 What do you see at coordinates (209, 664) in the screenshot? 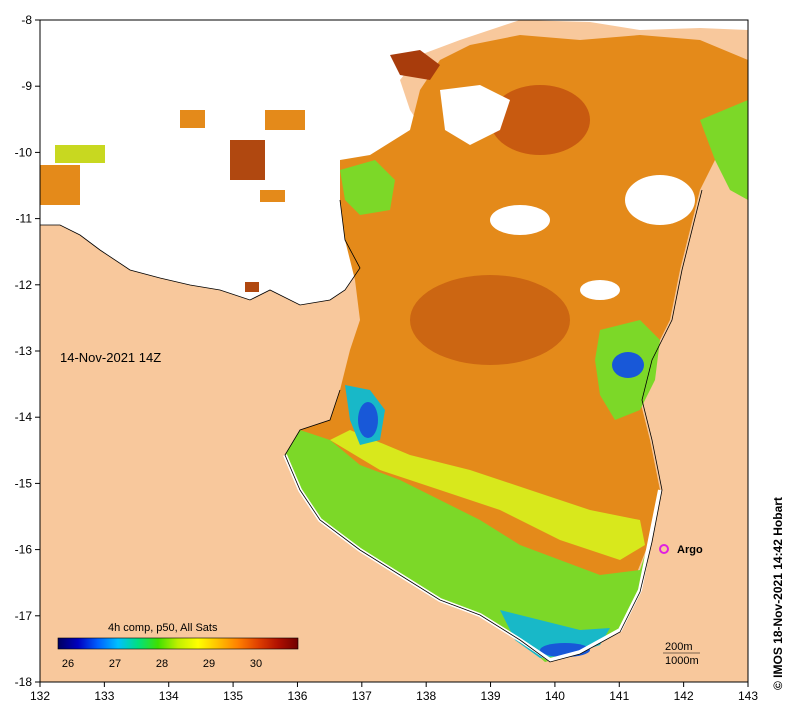
I see `colorbar-tick-label: 29` at bounding box center [209, 664].